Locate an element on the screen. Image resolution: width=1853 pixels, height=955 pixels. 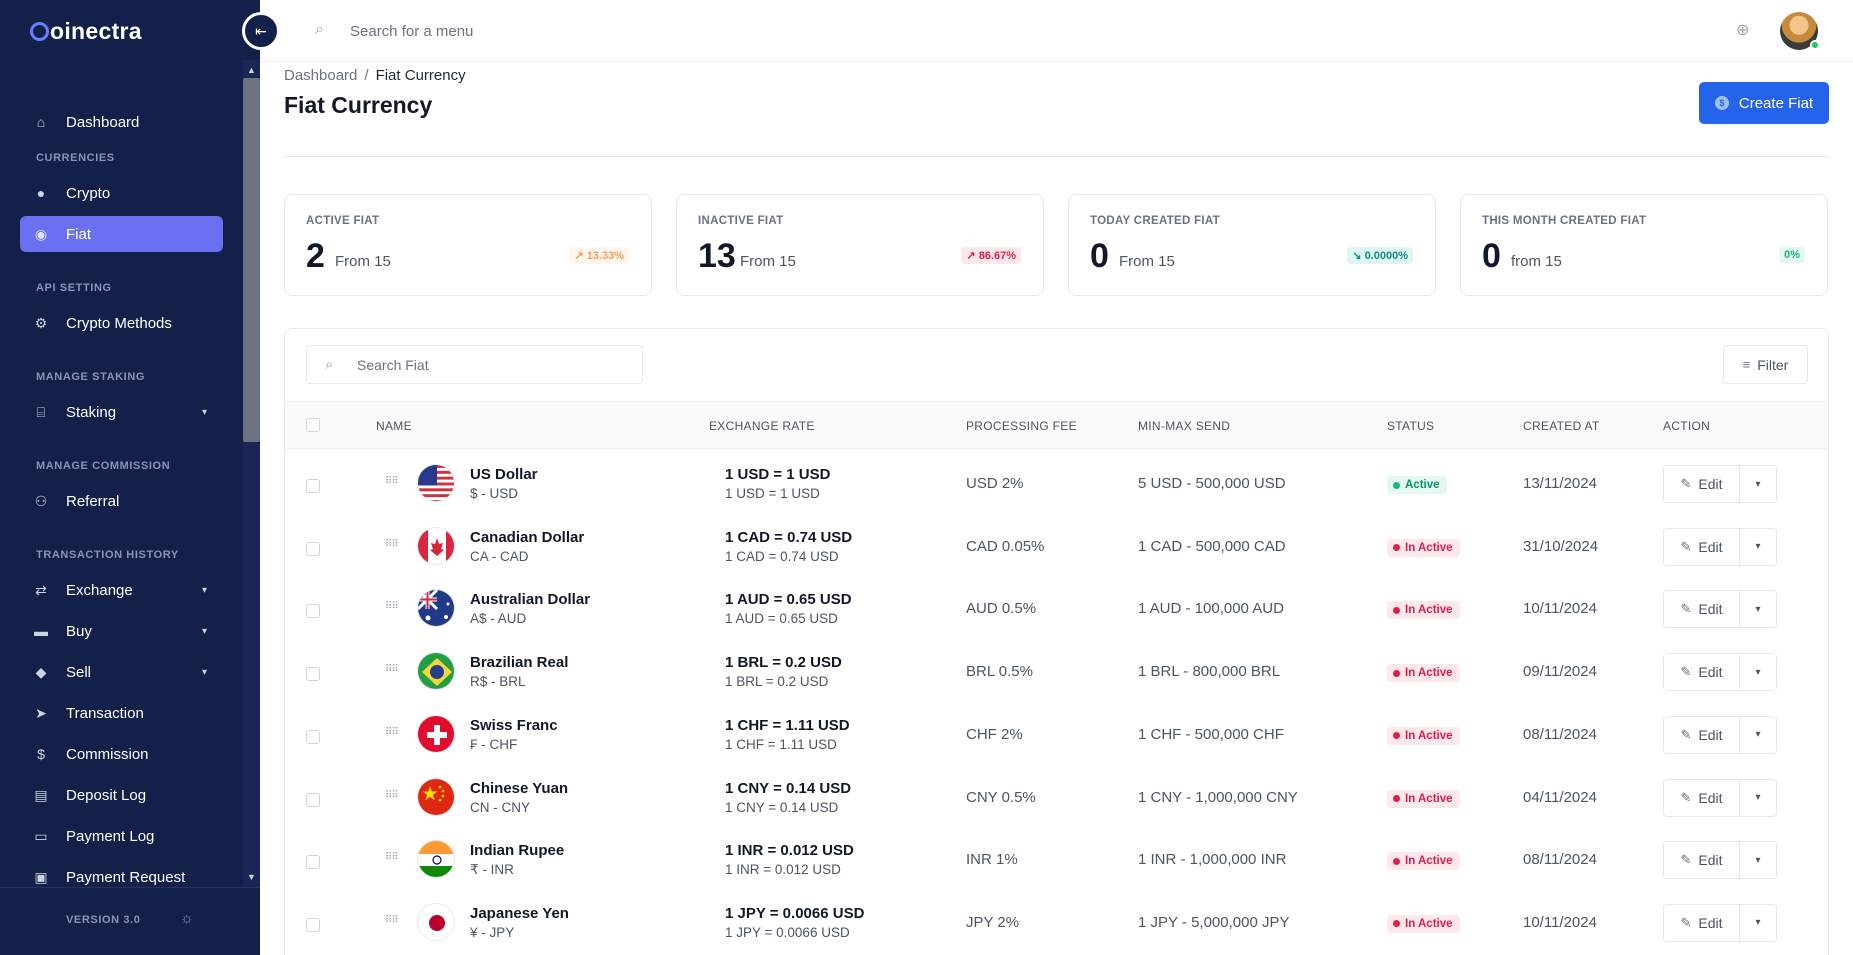
language-globe-icon: ⊕ is located at coordinates (1743, 30).